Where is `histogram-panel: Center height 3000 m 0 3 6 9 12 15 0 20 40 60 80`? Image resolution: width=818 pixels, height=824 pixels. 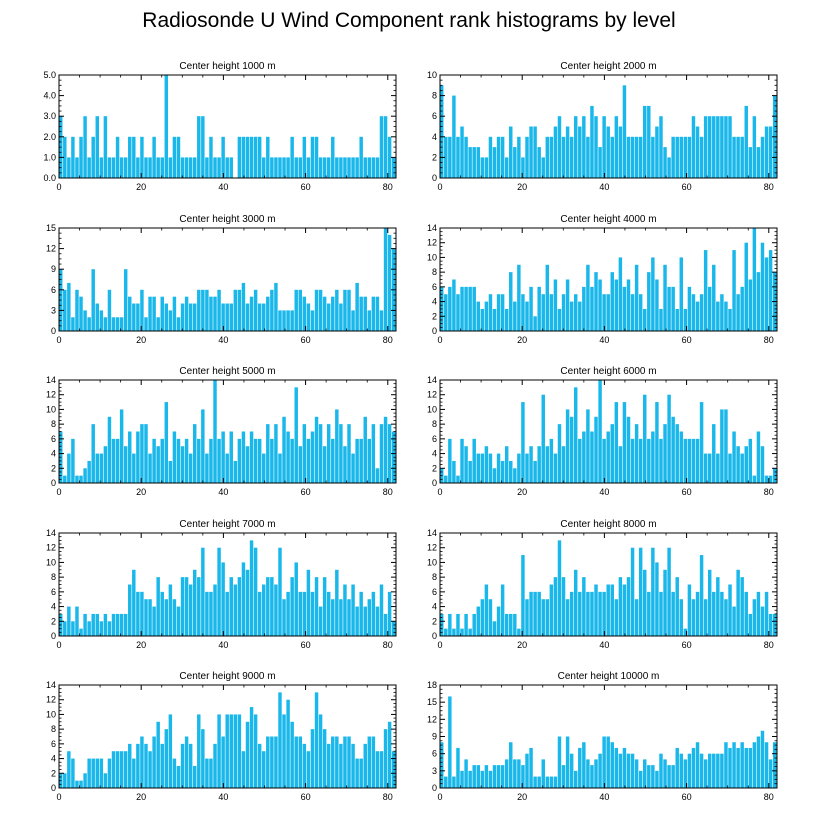 histogram-panel: Center height 3000 m 0 3 6 9 12 15 0 20 40 60 80 is located at coordinates (221, 279).